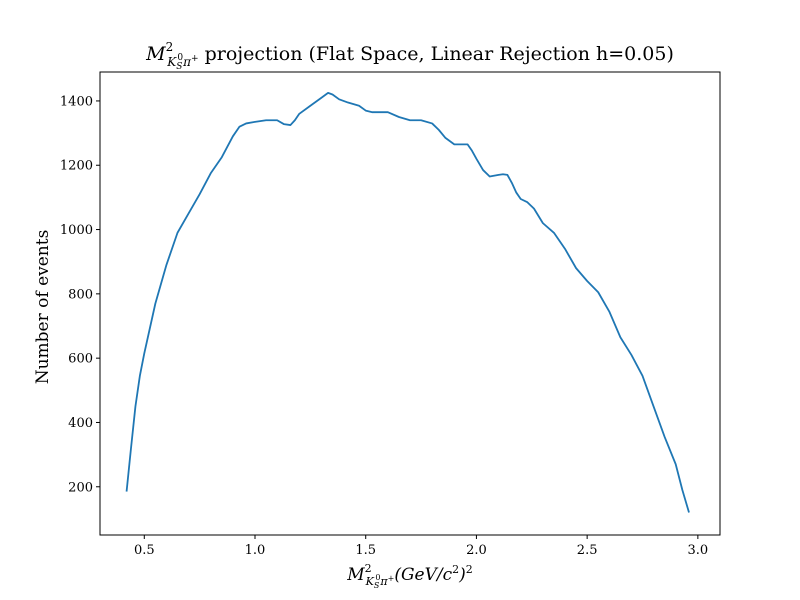 This screenshot has width=800, height=600. Describe the element at coordinates (195, 59) in the screenshot. I see `title-math-sub-plus: +` at that location.